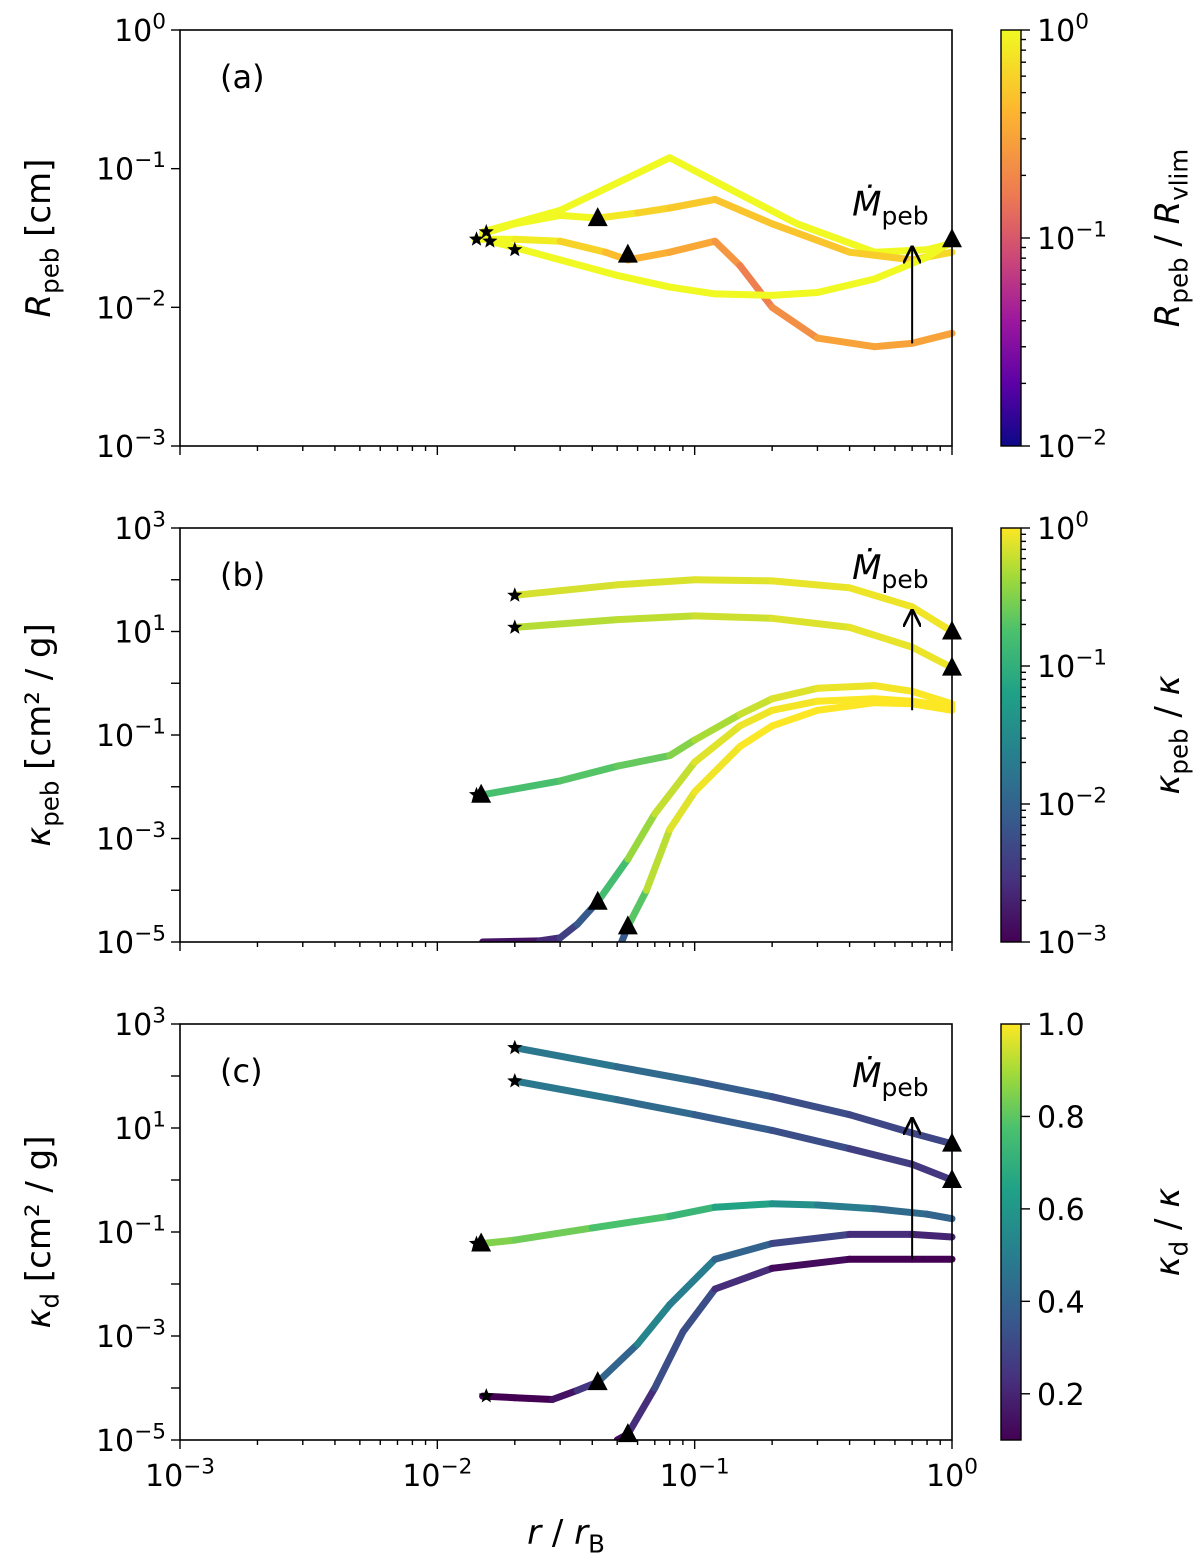 Image resolution: width=1200 pixels, height=1562 pixels. What do you see at coordinates (1063, 527) in the screenshot?
I see `colorbar-tick-label: 10⁰` at bounding box center [1063, 527].